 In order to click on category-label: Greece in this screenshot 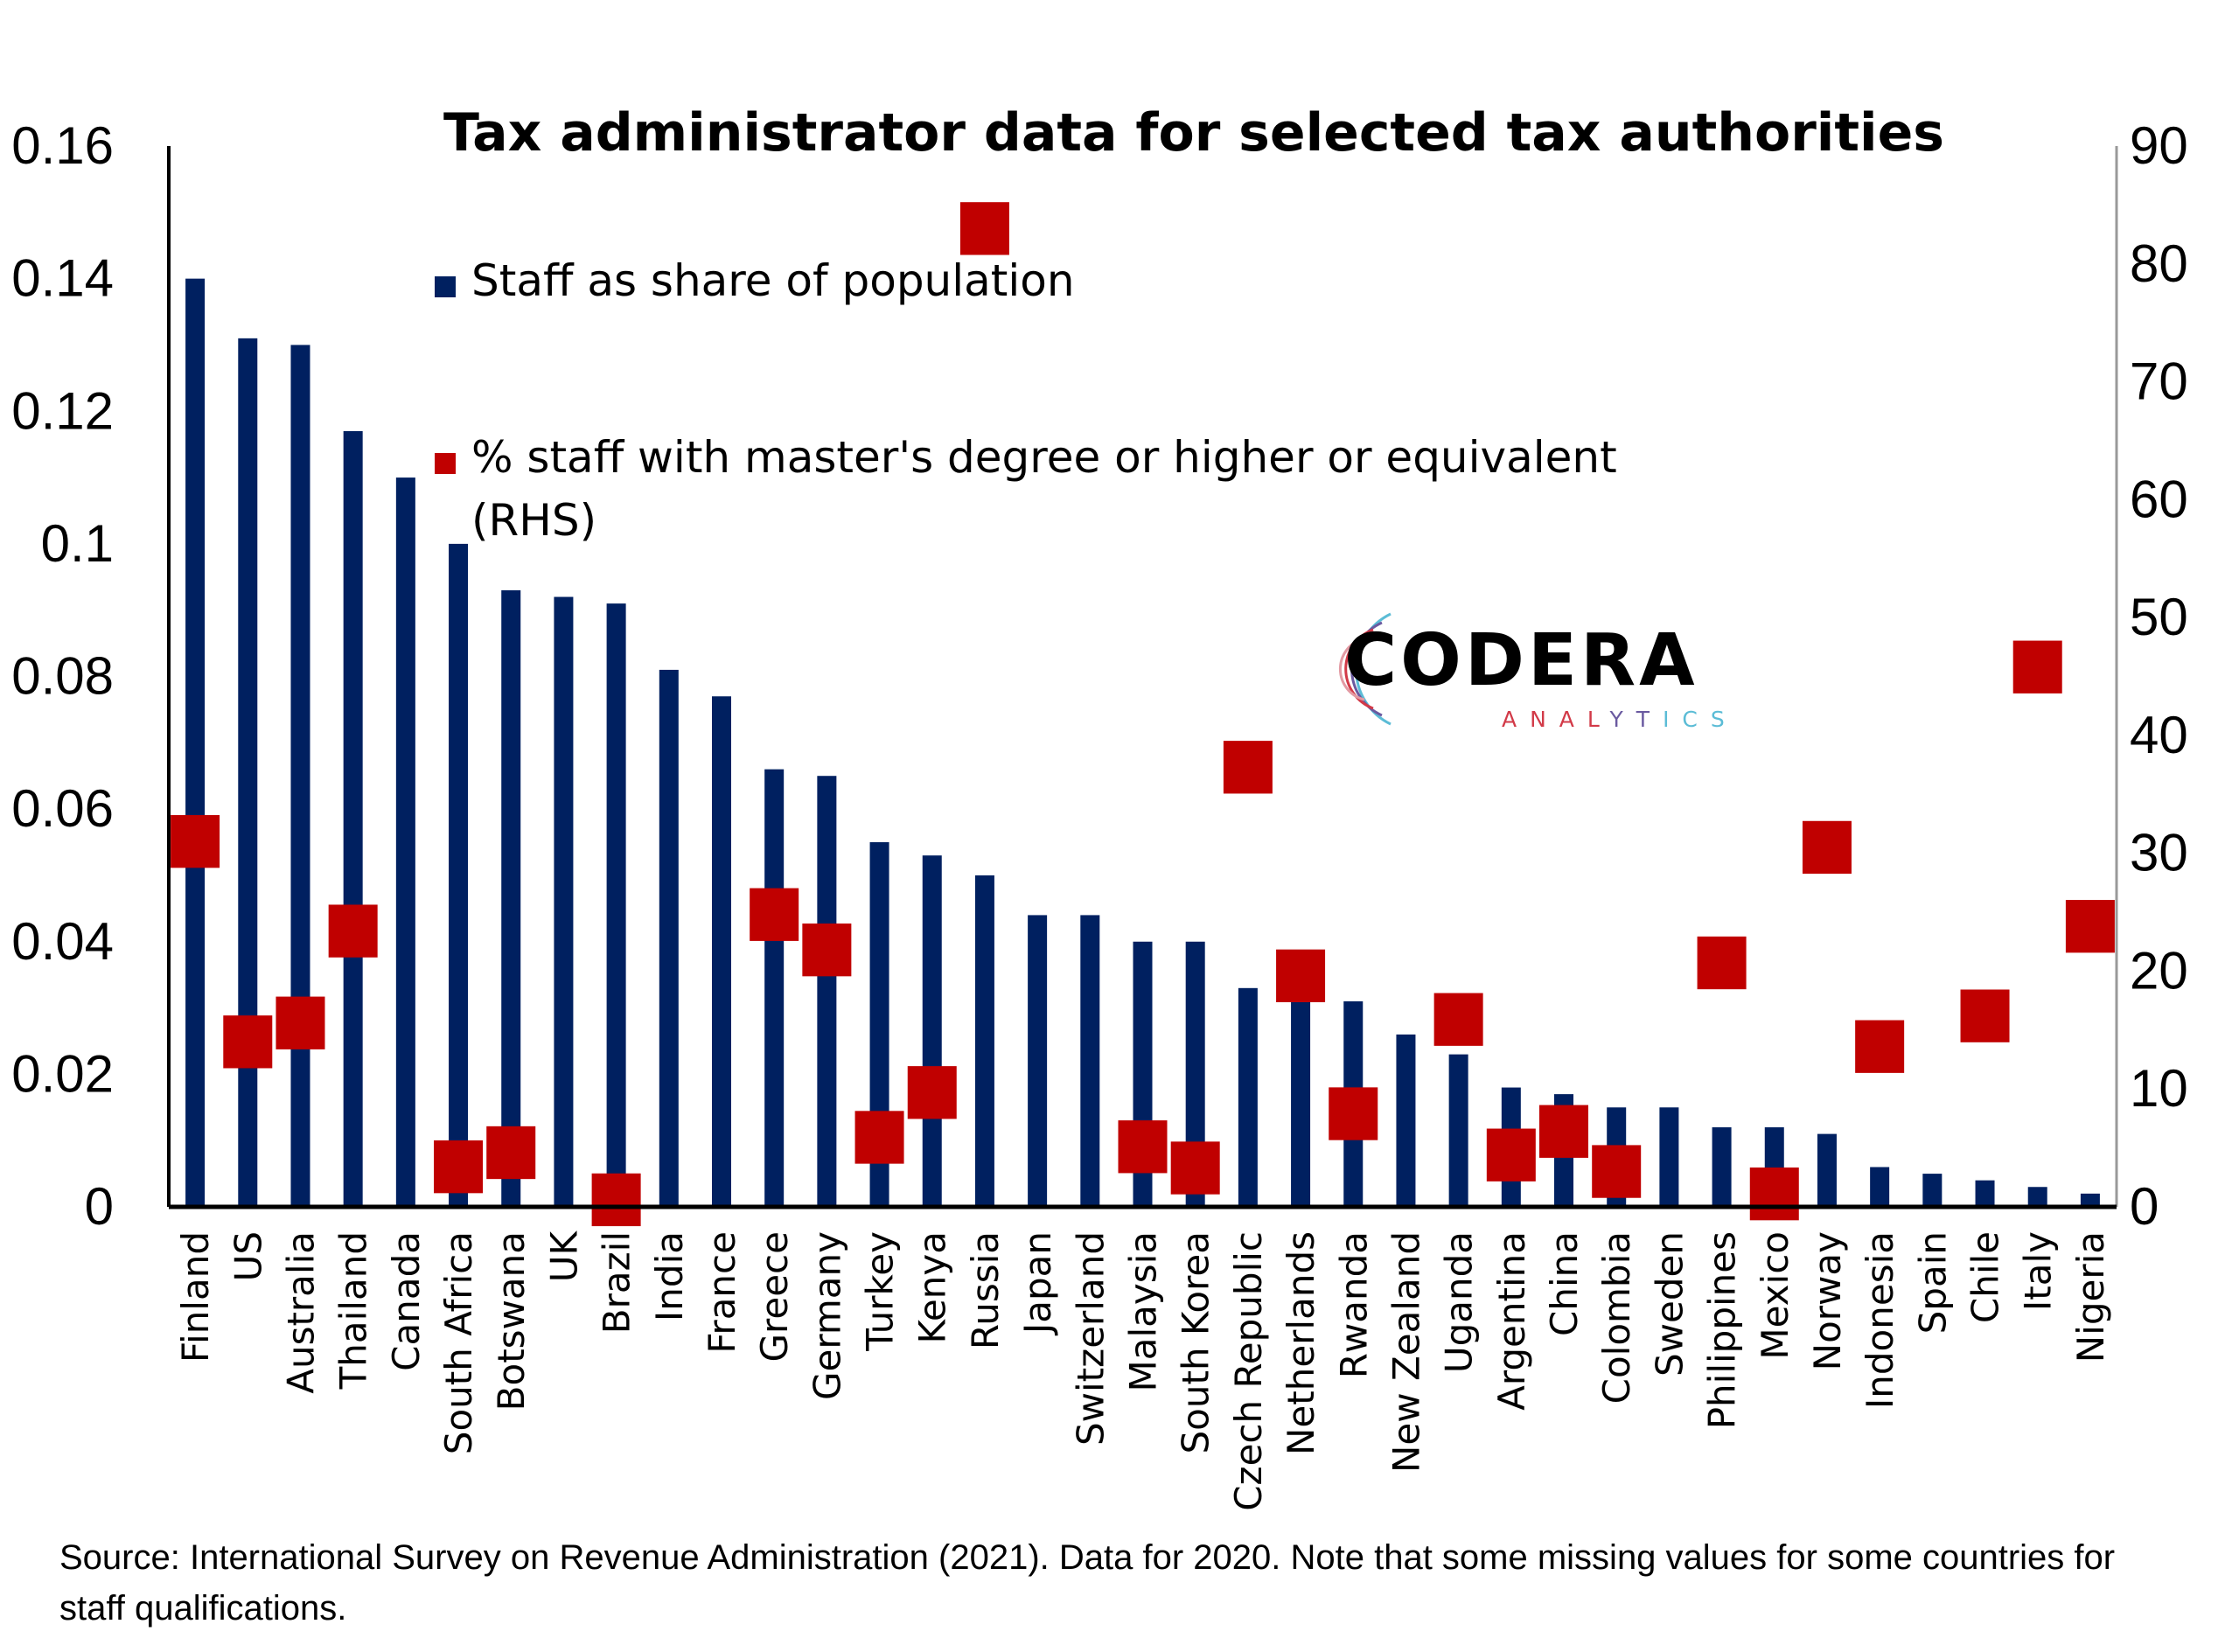, I will do `click(774, 1297)`.